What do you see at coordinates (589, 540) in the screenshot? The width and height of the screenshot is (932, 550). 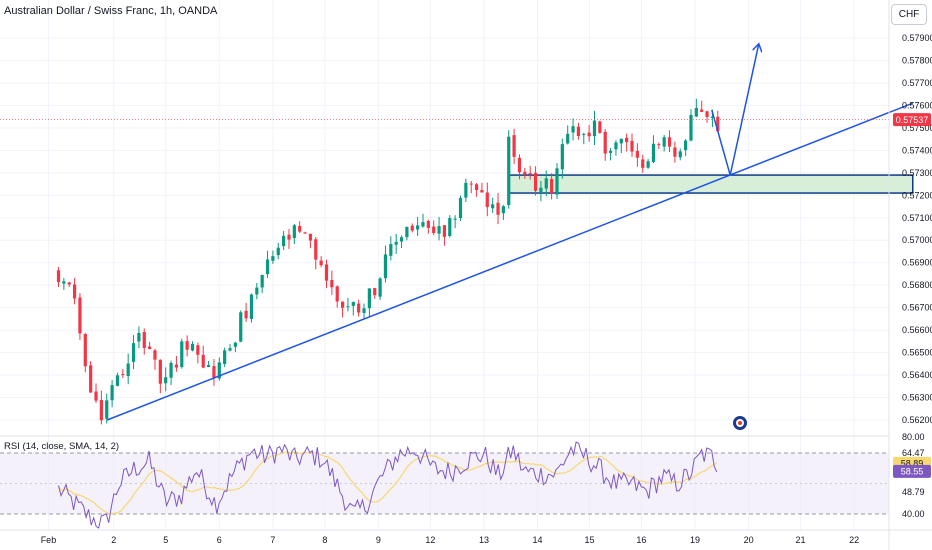 I see `time-tick-label: 15` at bounding box center [589, 540].